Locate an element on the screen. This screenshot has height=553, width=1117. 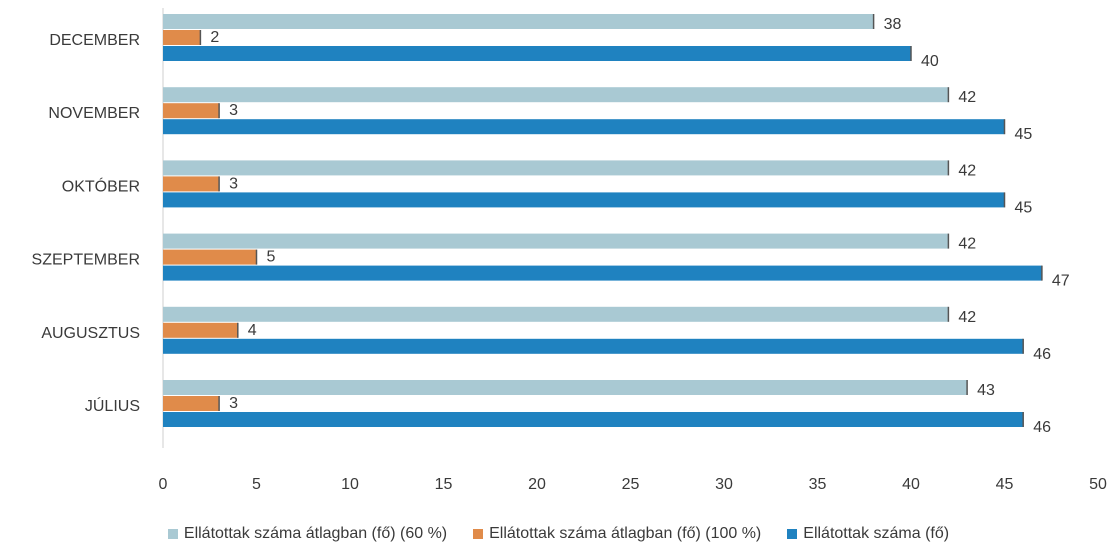
x-tick-label: 35 is located at coordinates (818, 484).